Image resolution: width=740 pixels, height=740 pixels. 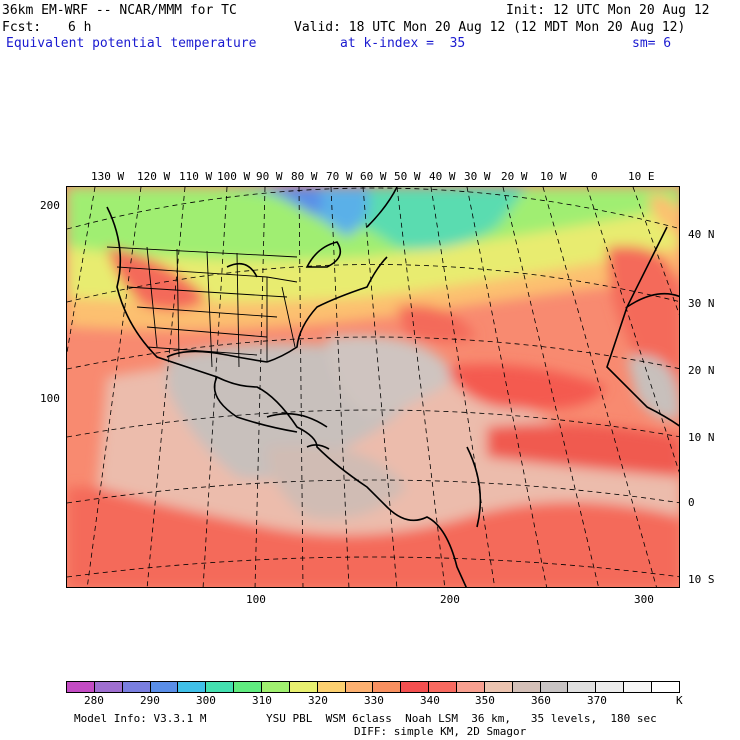 I want to click on colorbar, so click(x=373, y=687).